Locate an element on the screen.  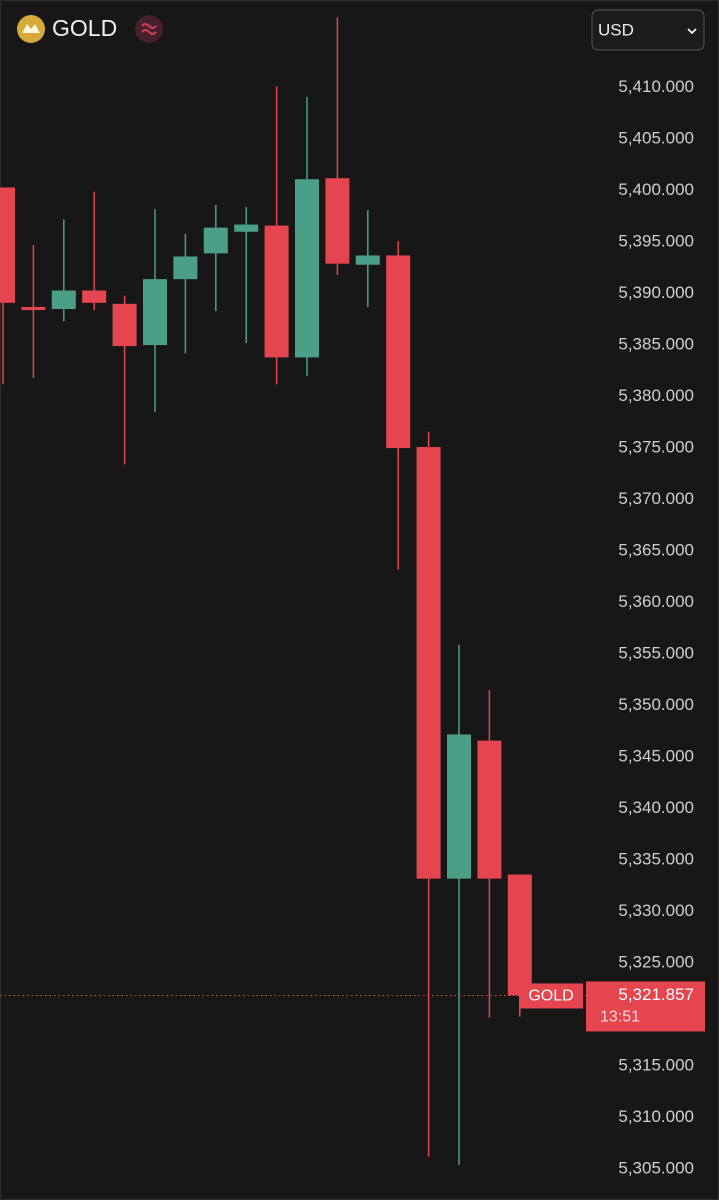
currency-label: USD is located at coordinates (616, 29).